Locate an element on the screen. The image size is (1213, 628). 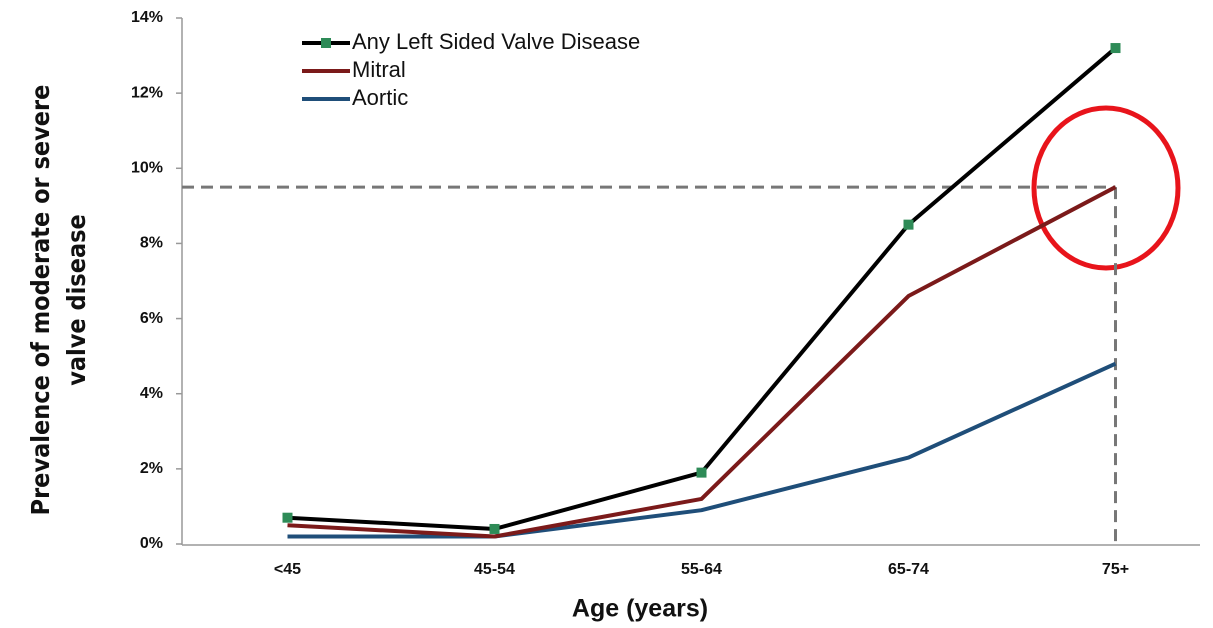
legend-label: Mitral is located at coordinates (379, 69).